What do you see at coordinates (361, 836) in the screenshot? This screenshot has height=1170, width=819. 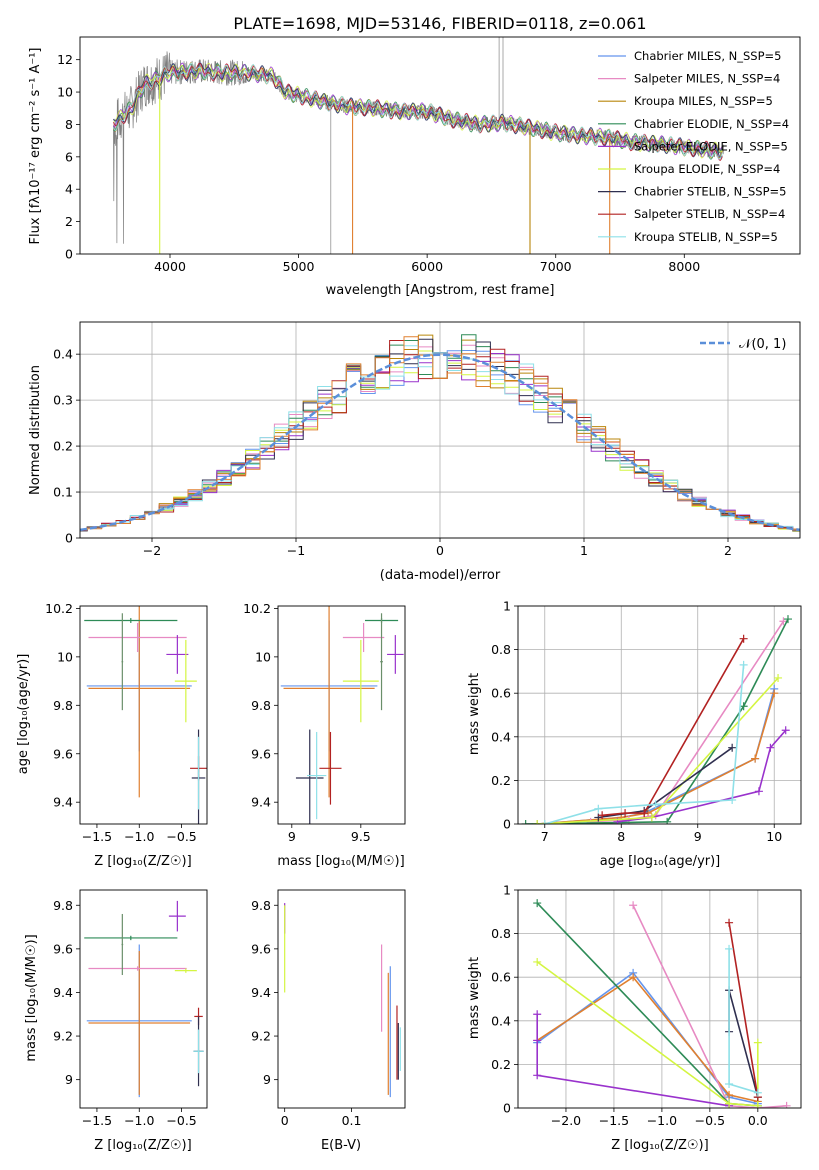 I see `age-vs-mass-x-tick-label: 9.5` at bounding box center [361, 836].